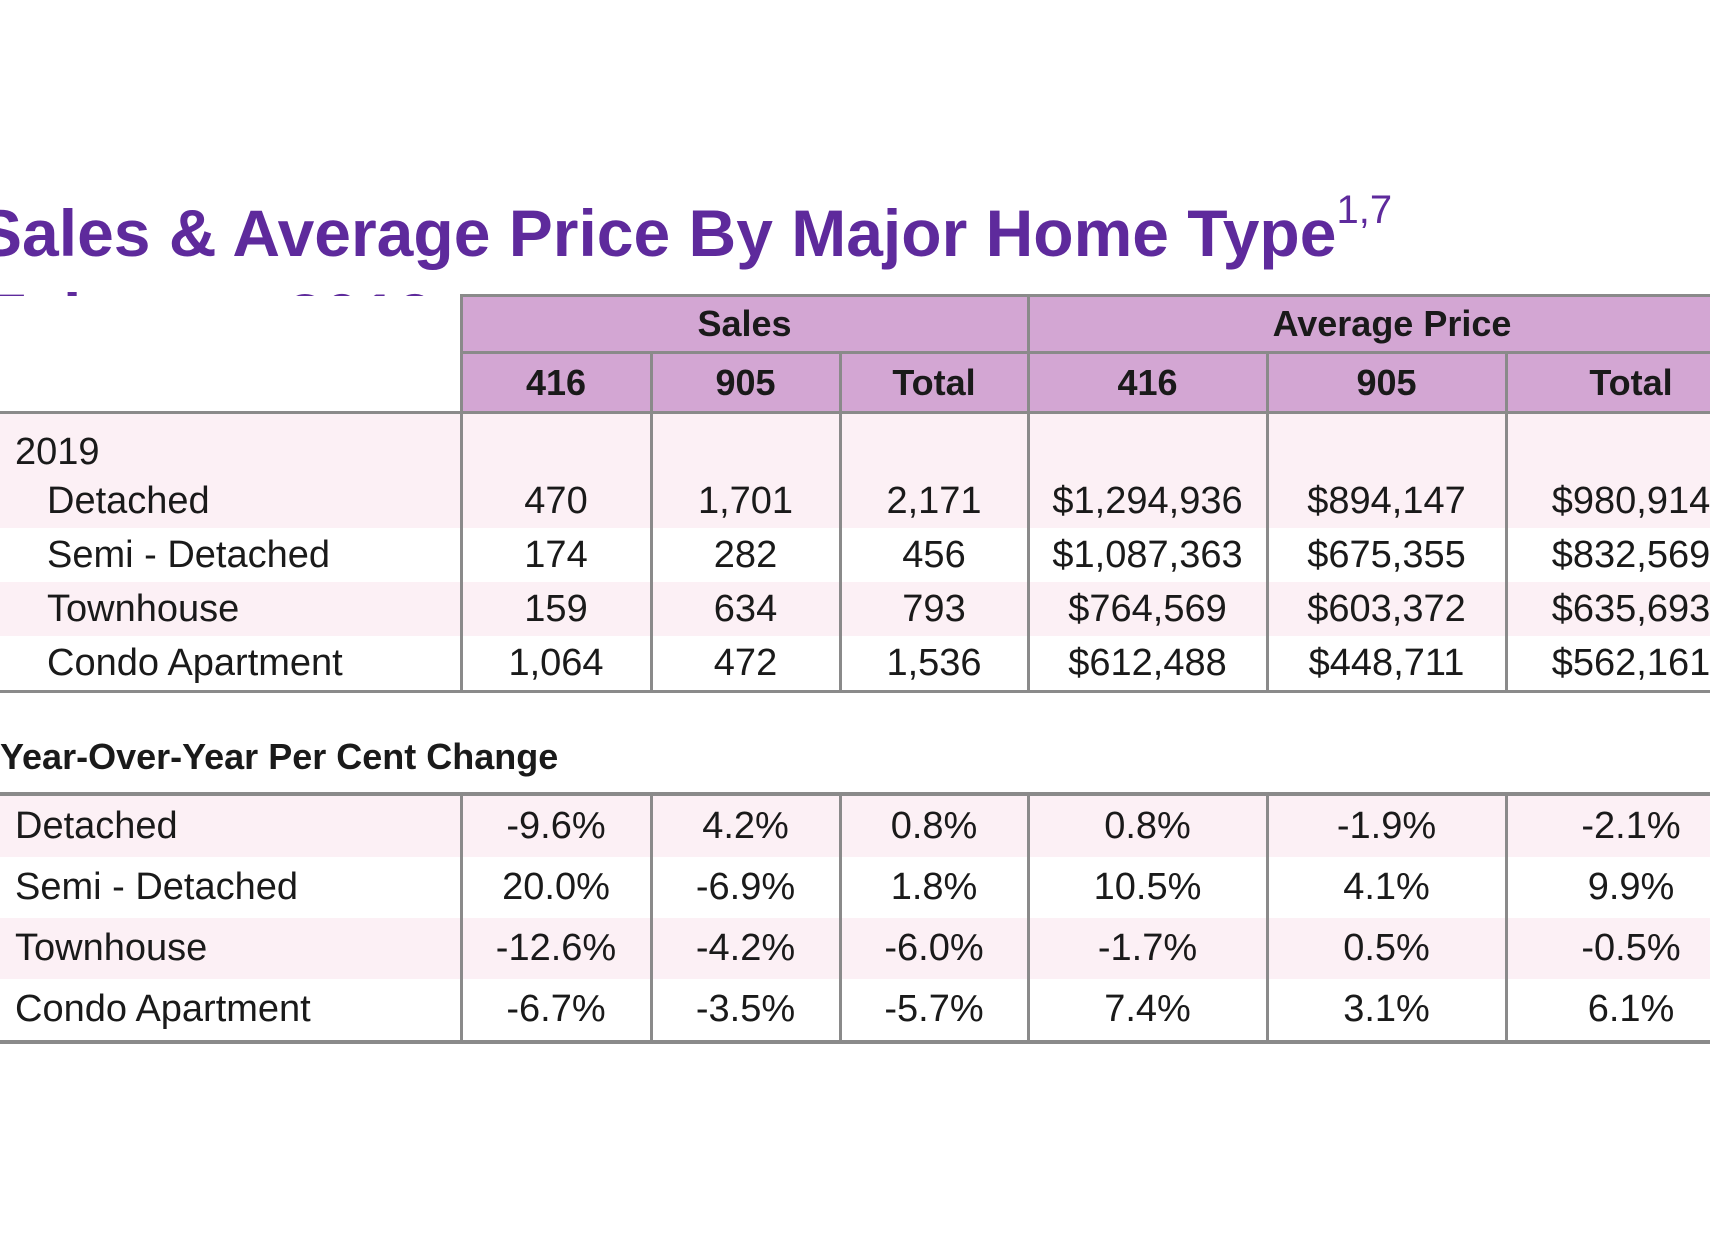 The height and width of the screenshot is (1248, 1710). What do you see at coordinates (934, 609) in the screenshot?
I see `cell: 793` at bounding box center [934, 609].